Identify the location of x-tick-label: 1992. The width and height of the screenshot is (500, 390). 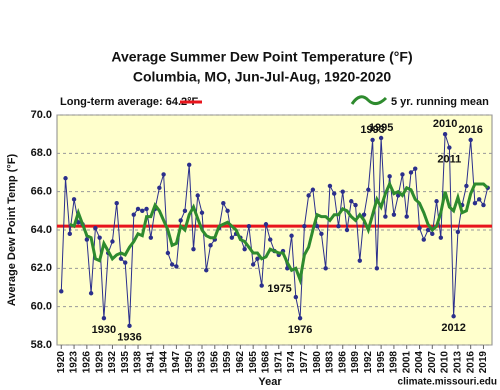
(368, 362).